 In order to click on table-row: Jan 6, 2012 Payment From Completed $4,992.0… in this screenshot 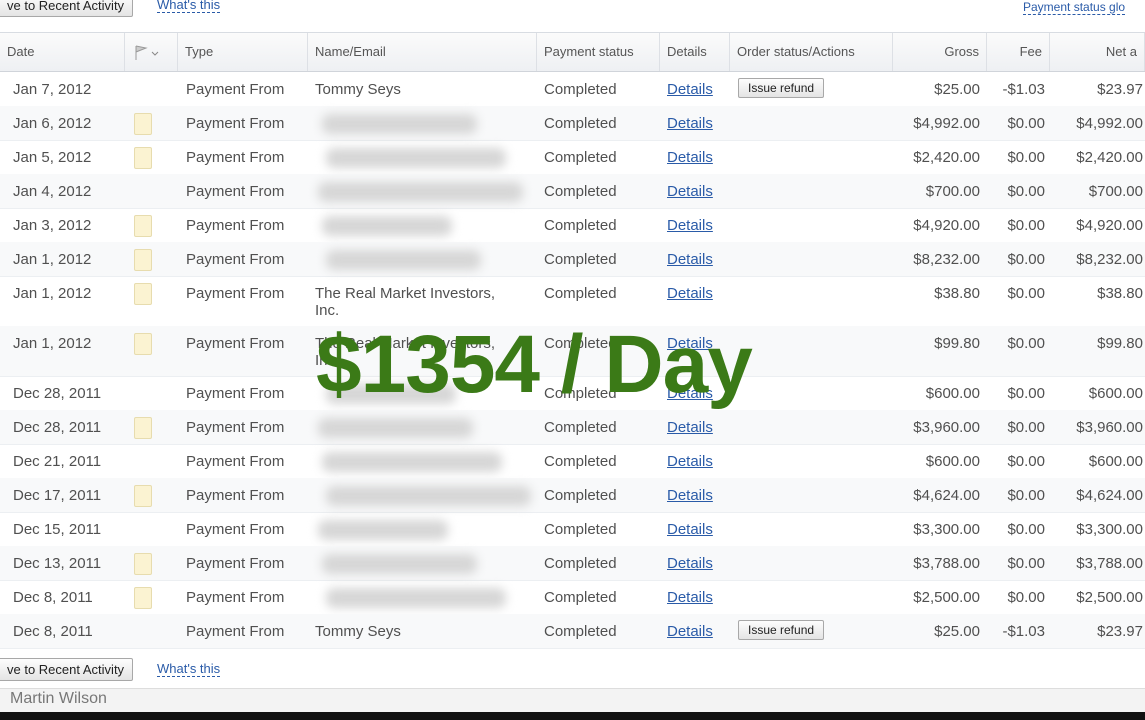, I will do `click(572, 123)`.